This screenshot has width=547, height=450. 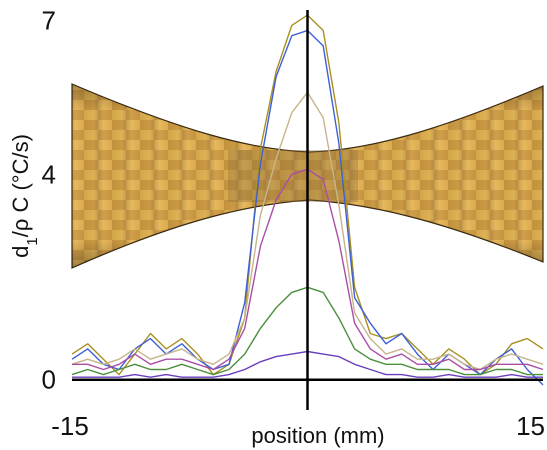 What do you see at coordinates (49, 199) in the screenshot?
I see `y-tick-labels: 0 4 7` at bounding box center [49, 199].